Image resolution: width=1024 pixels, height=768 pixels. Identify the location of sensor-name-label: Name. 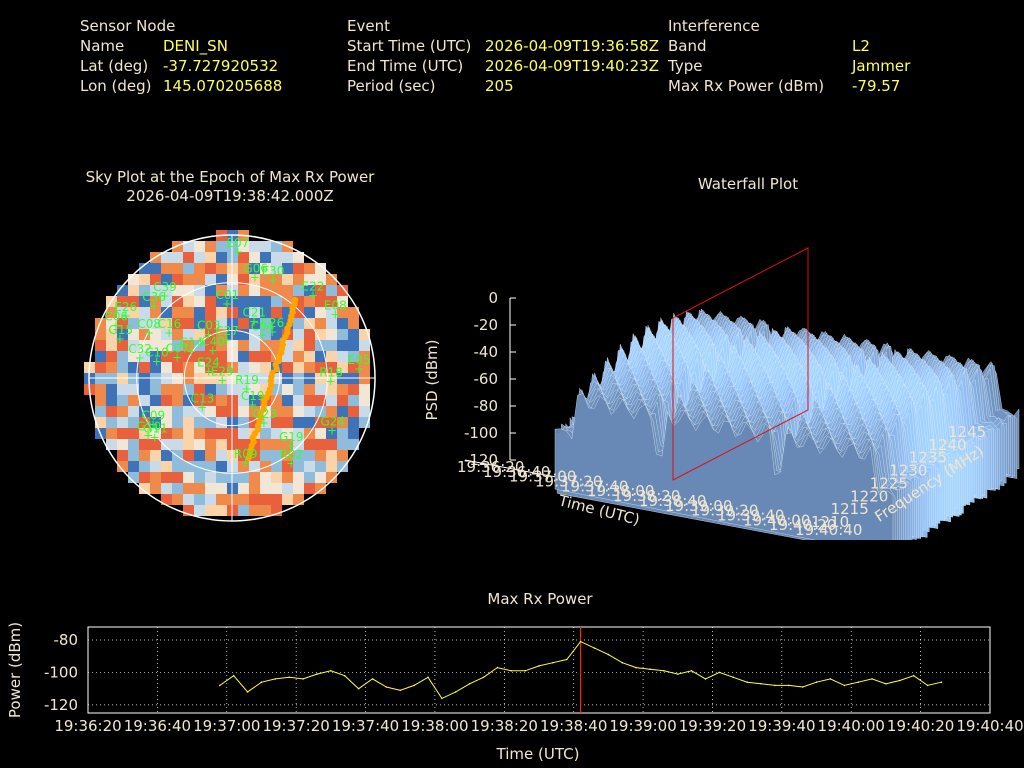
(102, 46).